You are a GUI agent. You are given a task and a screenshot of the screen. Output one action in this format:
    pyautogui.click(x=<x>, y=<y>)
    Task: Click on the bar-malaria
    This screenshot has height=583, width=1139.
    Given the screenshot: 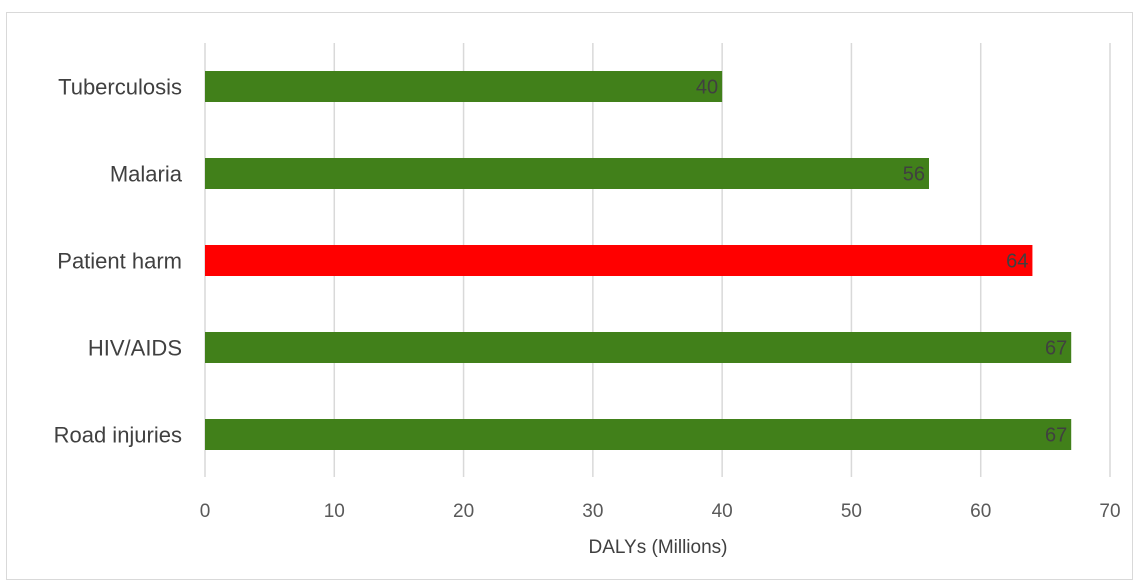 What is the action you would take?
    pyautogui.click(x=567, y=173)
    